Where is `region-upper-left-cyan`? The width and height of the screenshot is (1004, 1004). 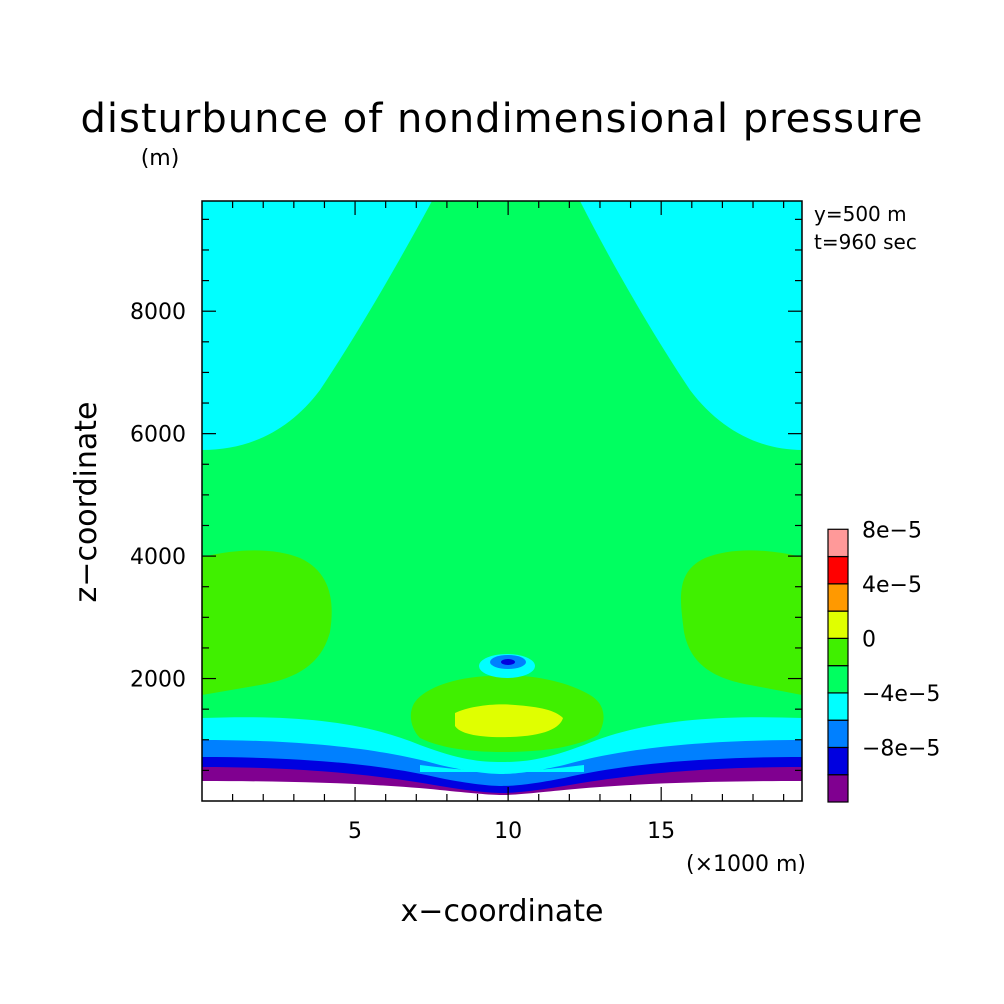 region-upper-left-cyan is located at coordinates (317, 325).